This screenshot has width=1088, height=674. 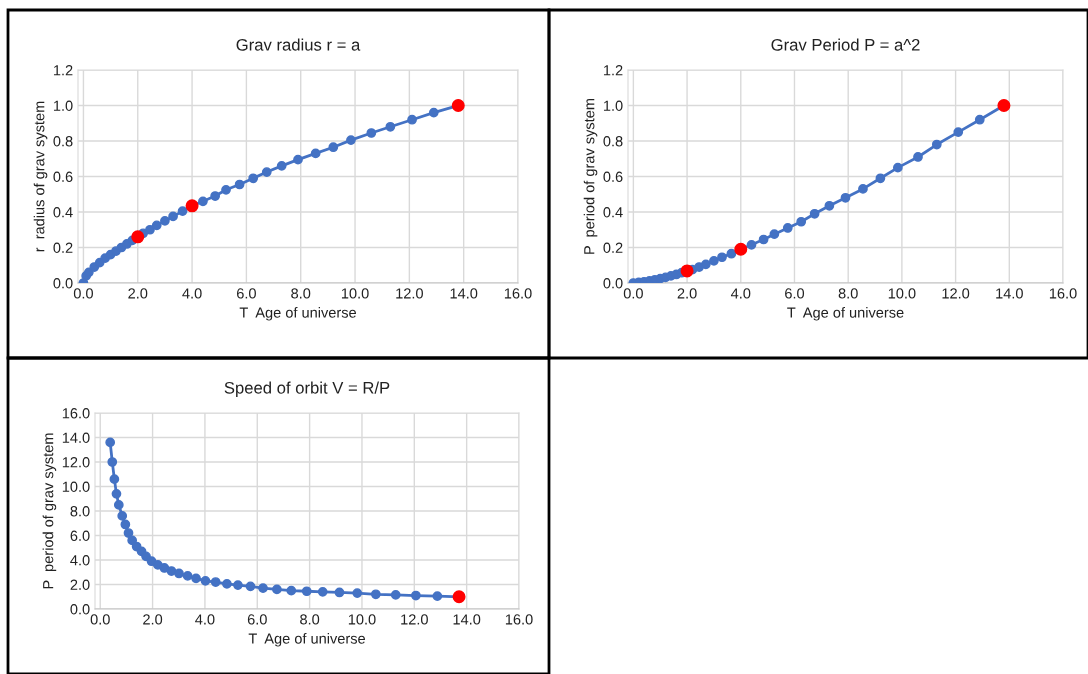 What do you see at coordinates (40, 176) in the screenshot?
I see `y-axis-title: r radius of grav system` at bounding box center [40, 176].